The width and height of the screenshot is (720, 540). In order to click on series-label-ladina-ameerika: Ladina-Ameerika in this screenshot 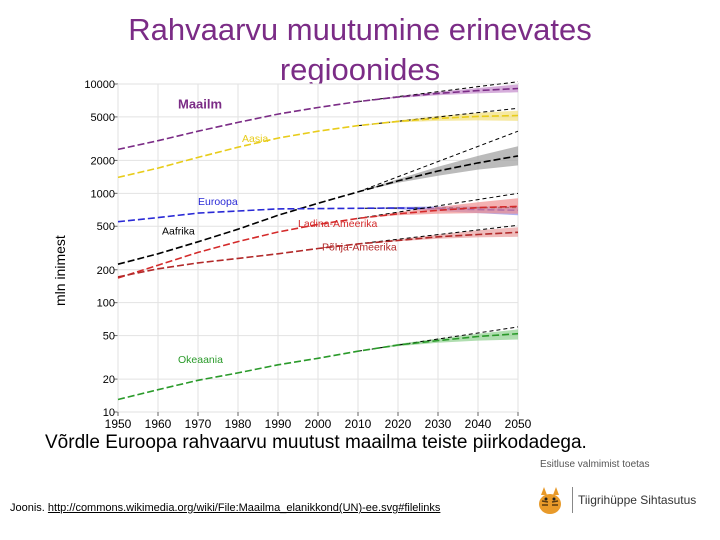, I will do `click(338, 224)`.